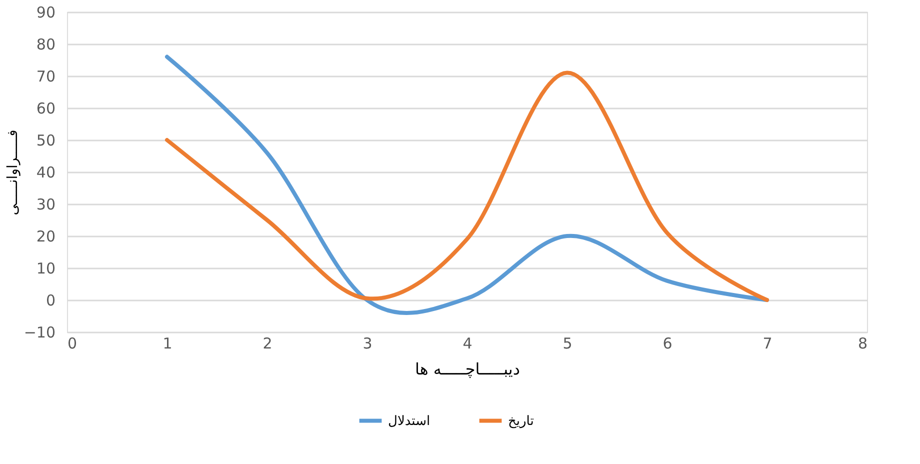  What do you see at coordinates (46, 173) in the screenshot?
I see `y-tick-label: 40` at bounding box center [46, 173].